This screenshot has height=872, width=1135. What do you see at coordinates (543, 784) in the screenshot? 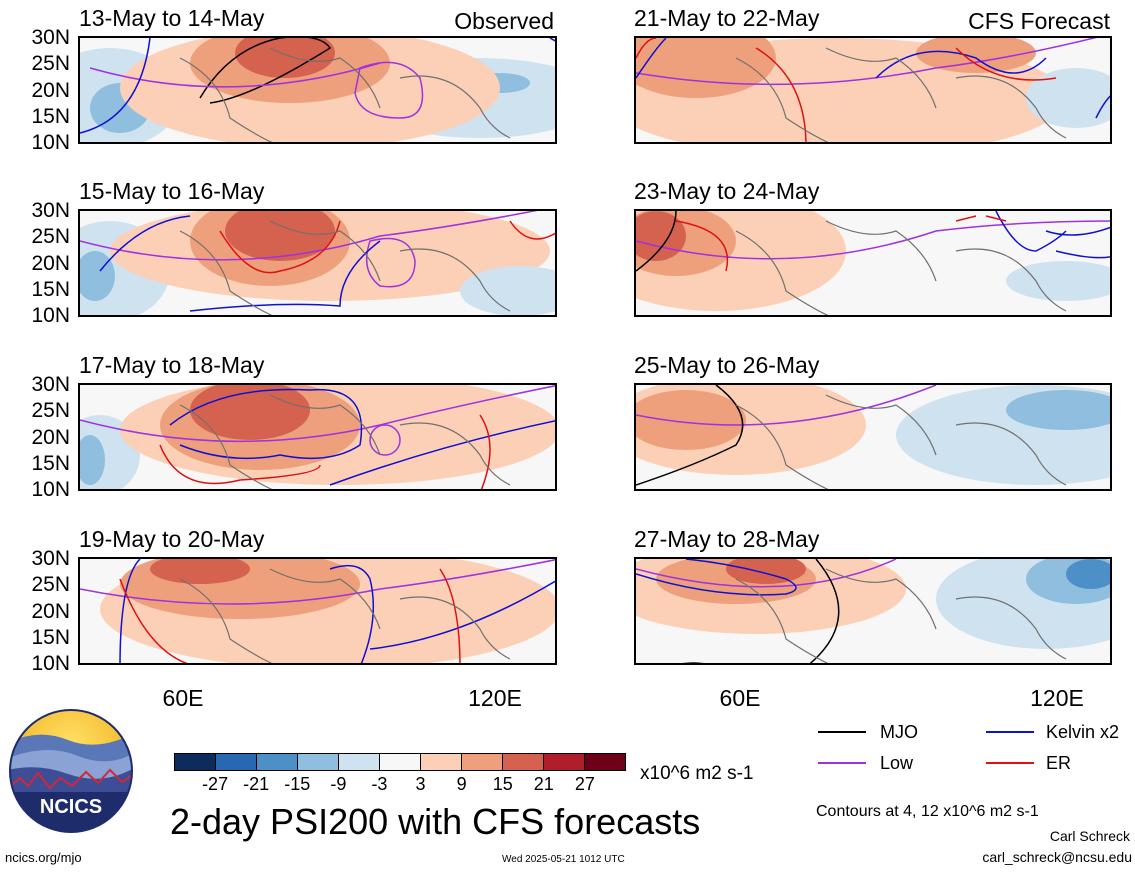
I see `colorbar-tick-label: 21` at bounding box center [543, 784].